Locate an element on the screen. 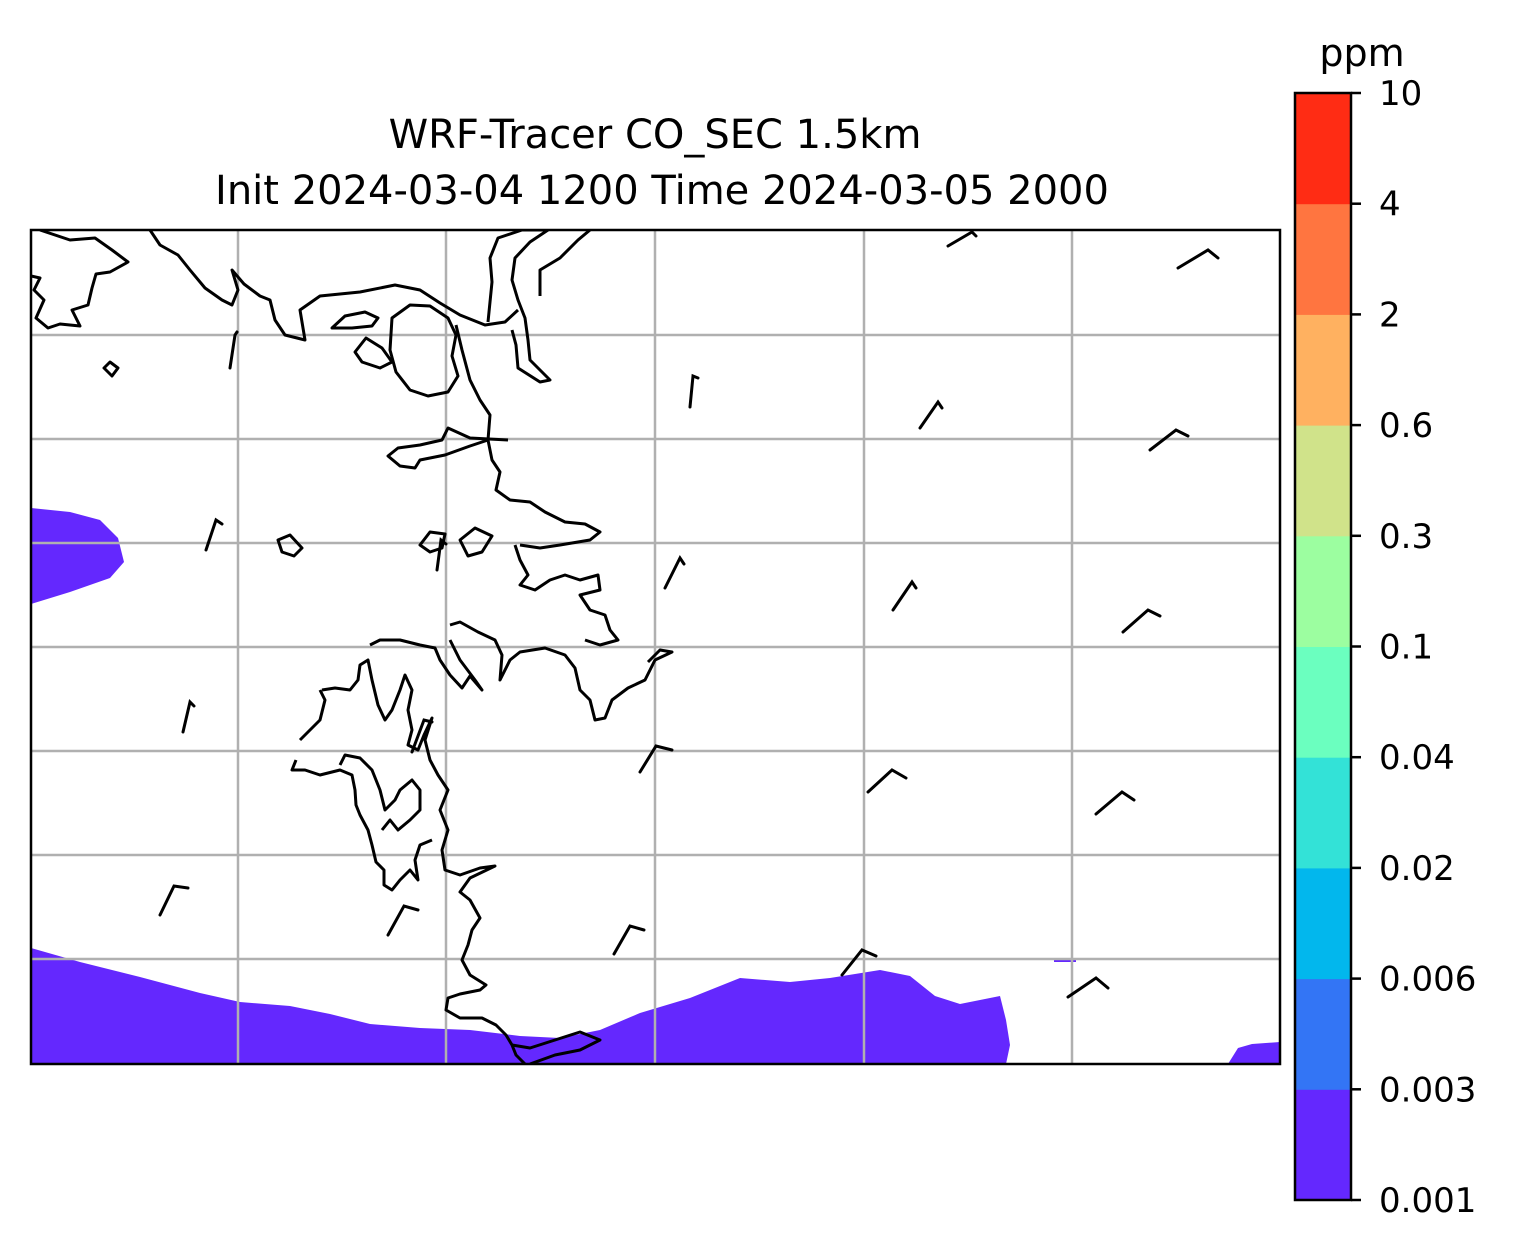 The width and height of the screenshot is (1528, 1256). colorbar-tick-label: 0.006 is located at coordinates (1427, 980).